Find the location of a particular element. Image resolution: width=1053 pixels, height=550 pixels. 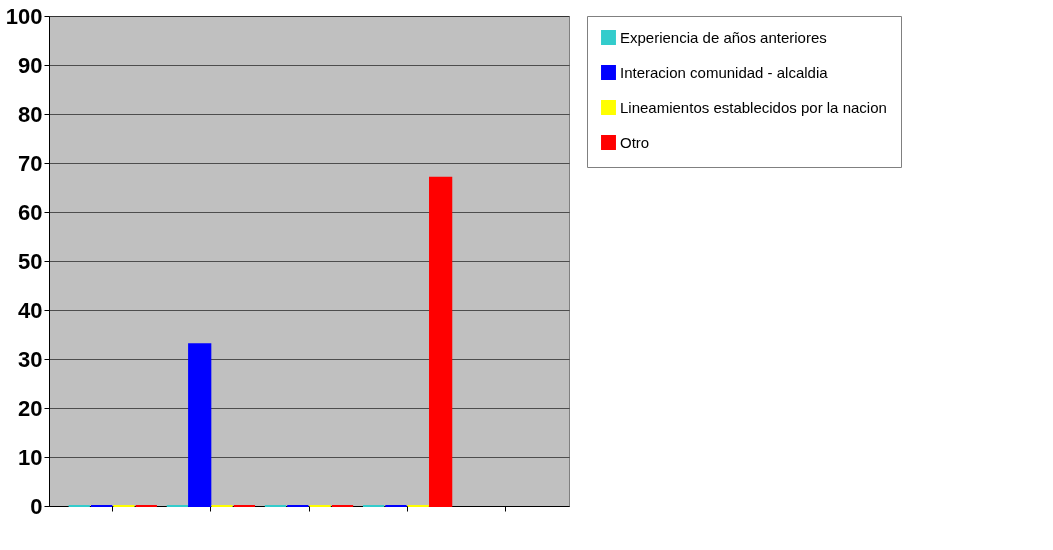

y-tick-label: 50 is located at coordinates (30, 261).